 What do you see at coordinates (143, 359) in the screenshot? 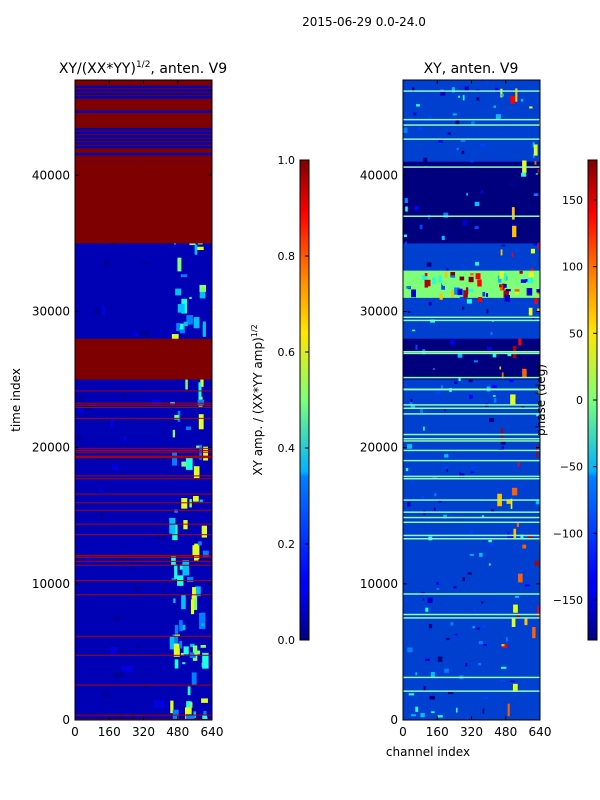
I see `heatmap1-flagged-block` at bounding box center [143, 359].